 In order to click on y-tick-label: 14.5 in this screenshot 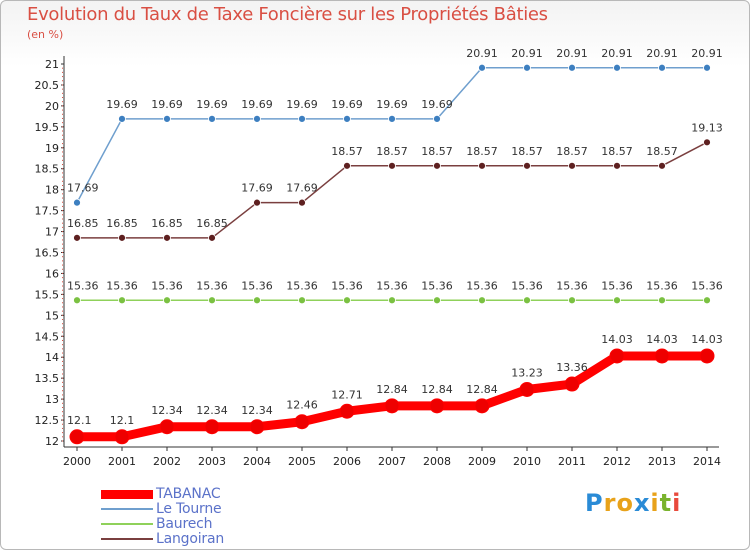, I will do `click(47, 336)`.